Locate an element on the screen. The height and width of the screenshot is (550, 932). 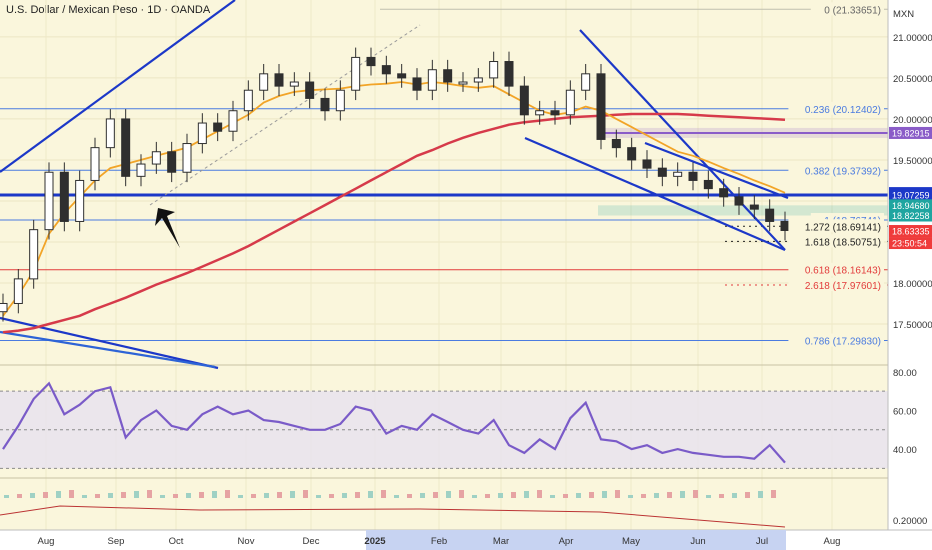
fib-level-label: 0.786 (17.29830) is located at coordinates (843, 342).